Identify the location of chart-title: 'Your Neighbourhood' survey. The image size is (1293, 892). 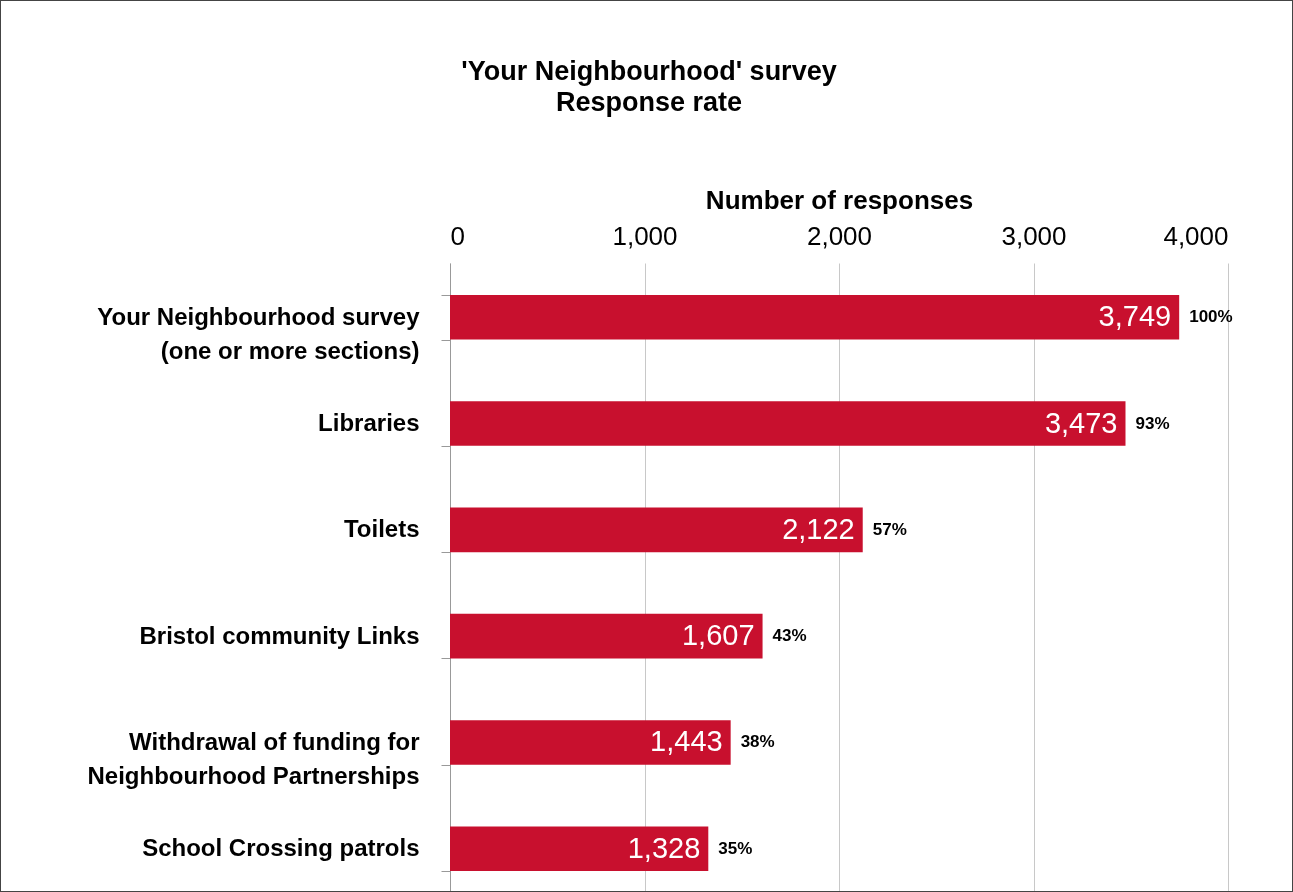
(649, 71).